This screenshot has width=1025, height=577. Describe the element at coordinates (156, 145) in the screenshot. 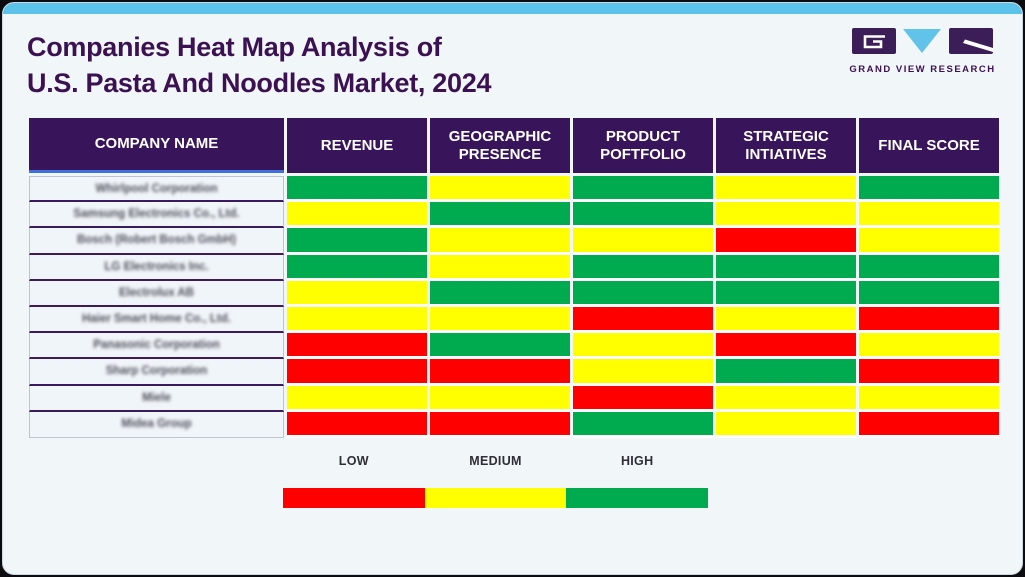

I see `column-header-company-name: COMPANY NAME` at that location.